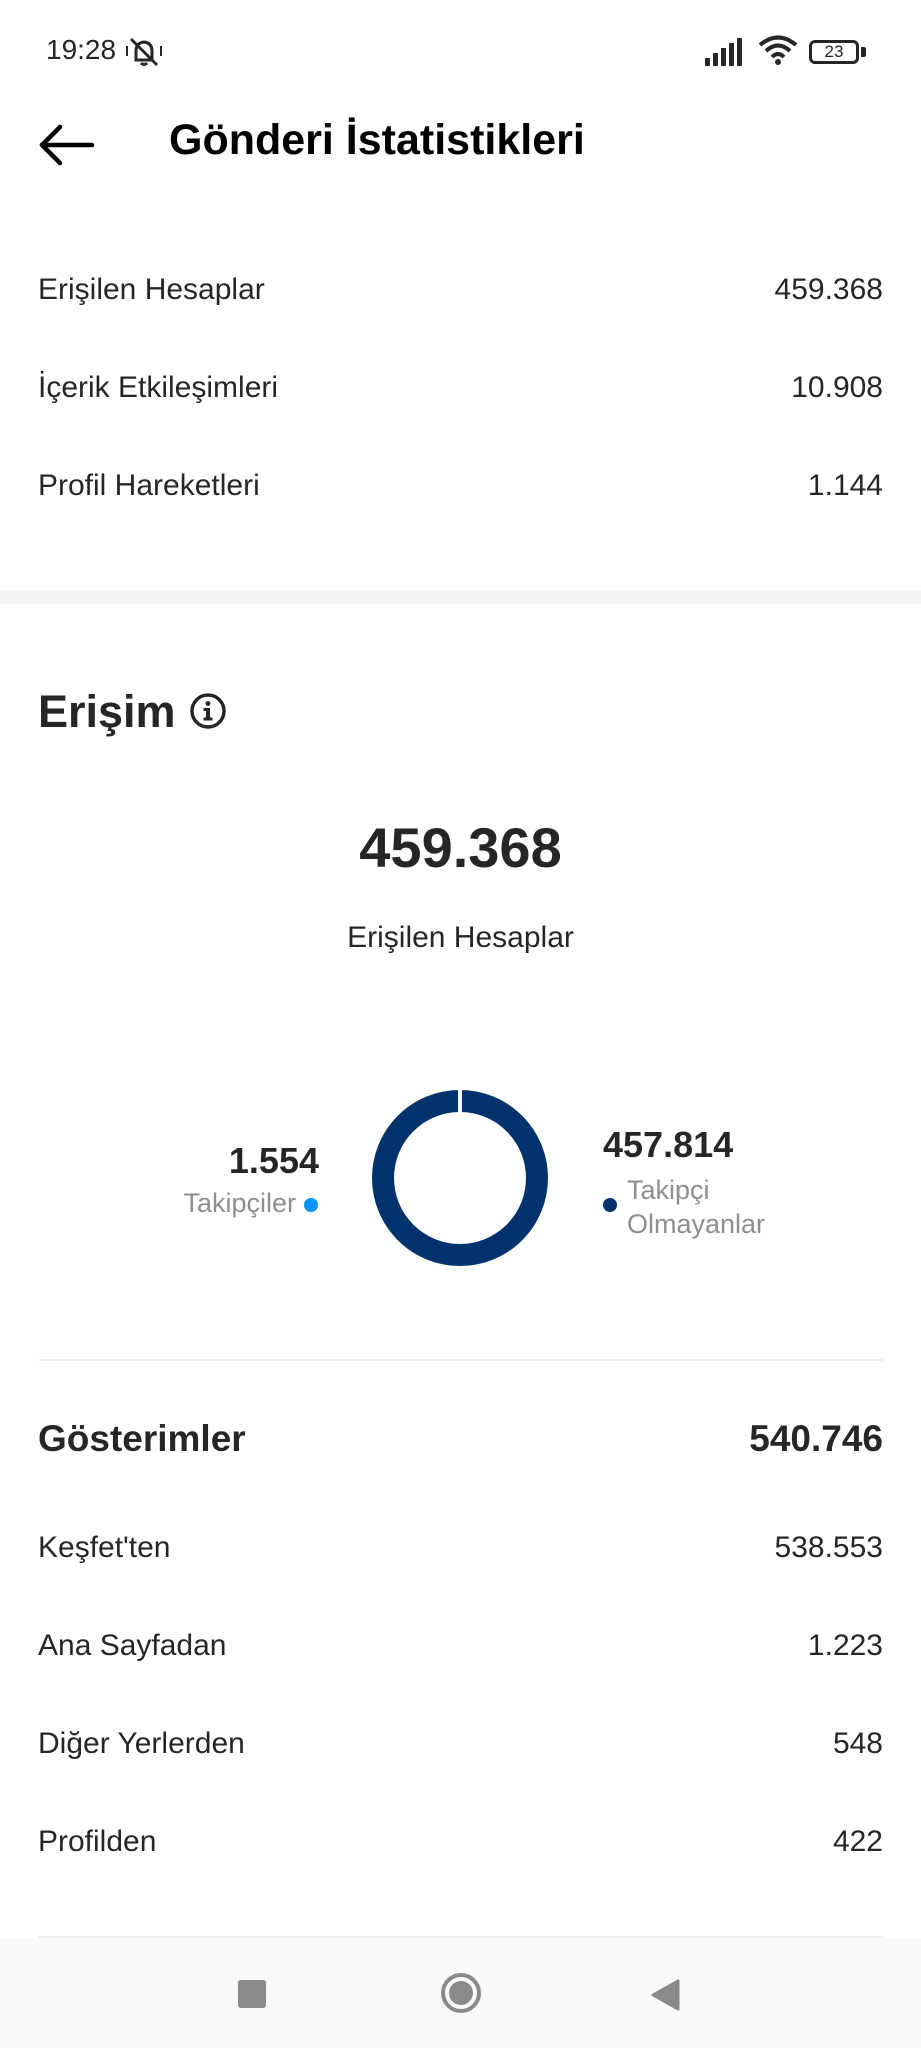 This screenshot has width=921, height=2048. What do you see at coordinates (665, 1995) in the screenshot?
I see `back-triangle-icon` at bounding box center [665, 1995].